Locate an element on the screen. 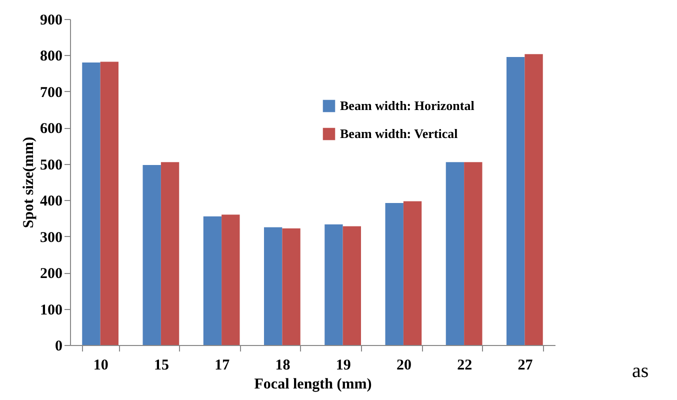 The image size is (677, 400). x-tick-label: 27 is located at coordinates (526, 366).